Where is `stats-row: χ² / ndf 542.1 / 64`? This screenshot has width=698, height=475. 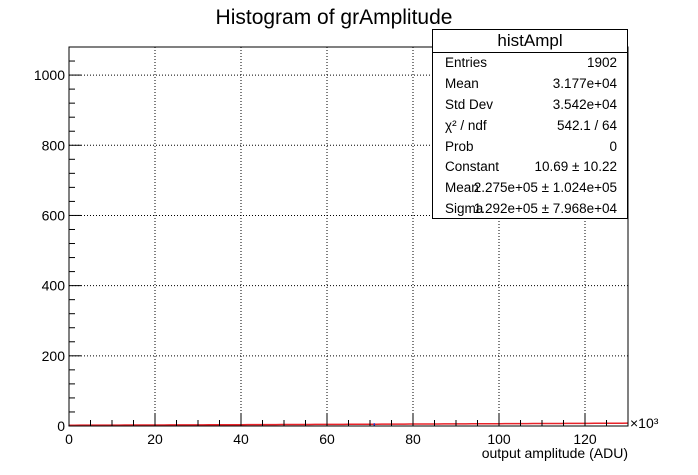
stats-row: χ² / ndf 542.1 / 64 is located at coordinates (530, 126).